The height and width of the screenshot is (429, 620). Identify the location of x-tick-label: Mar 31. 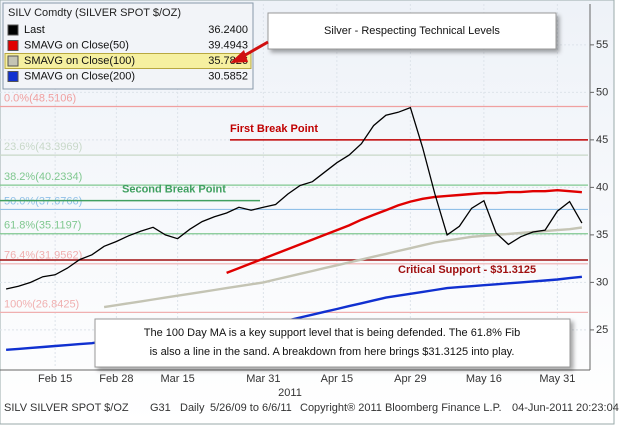
(263, 379).